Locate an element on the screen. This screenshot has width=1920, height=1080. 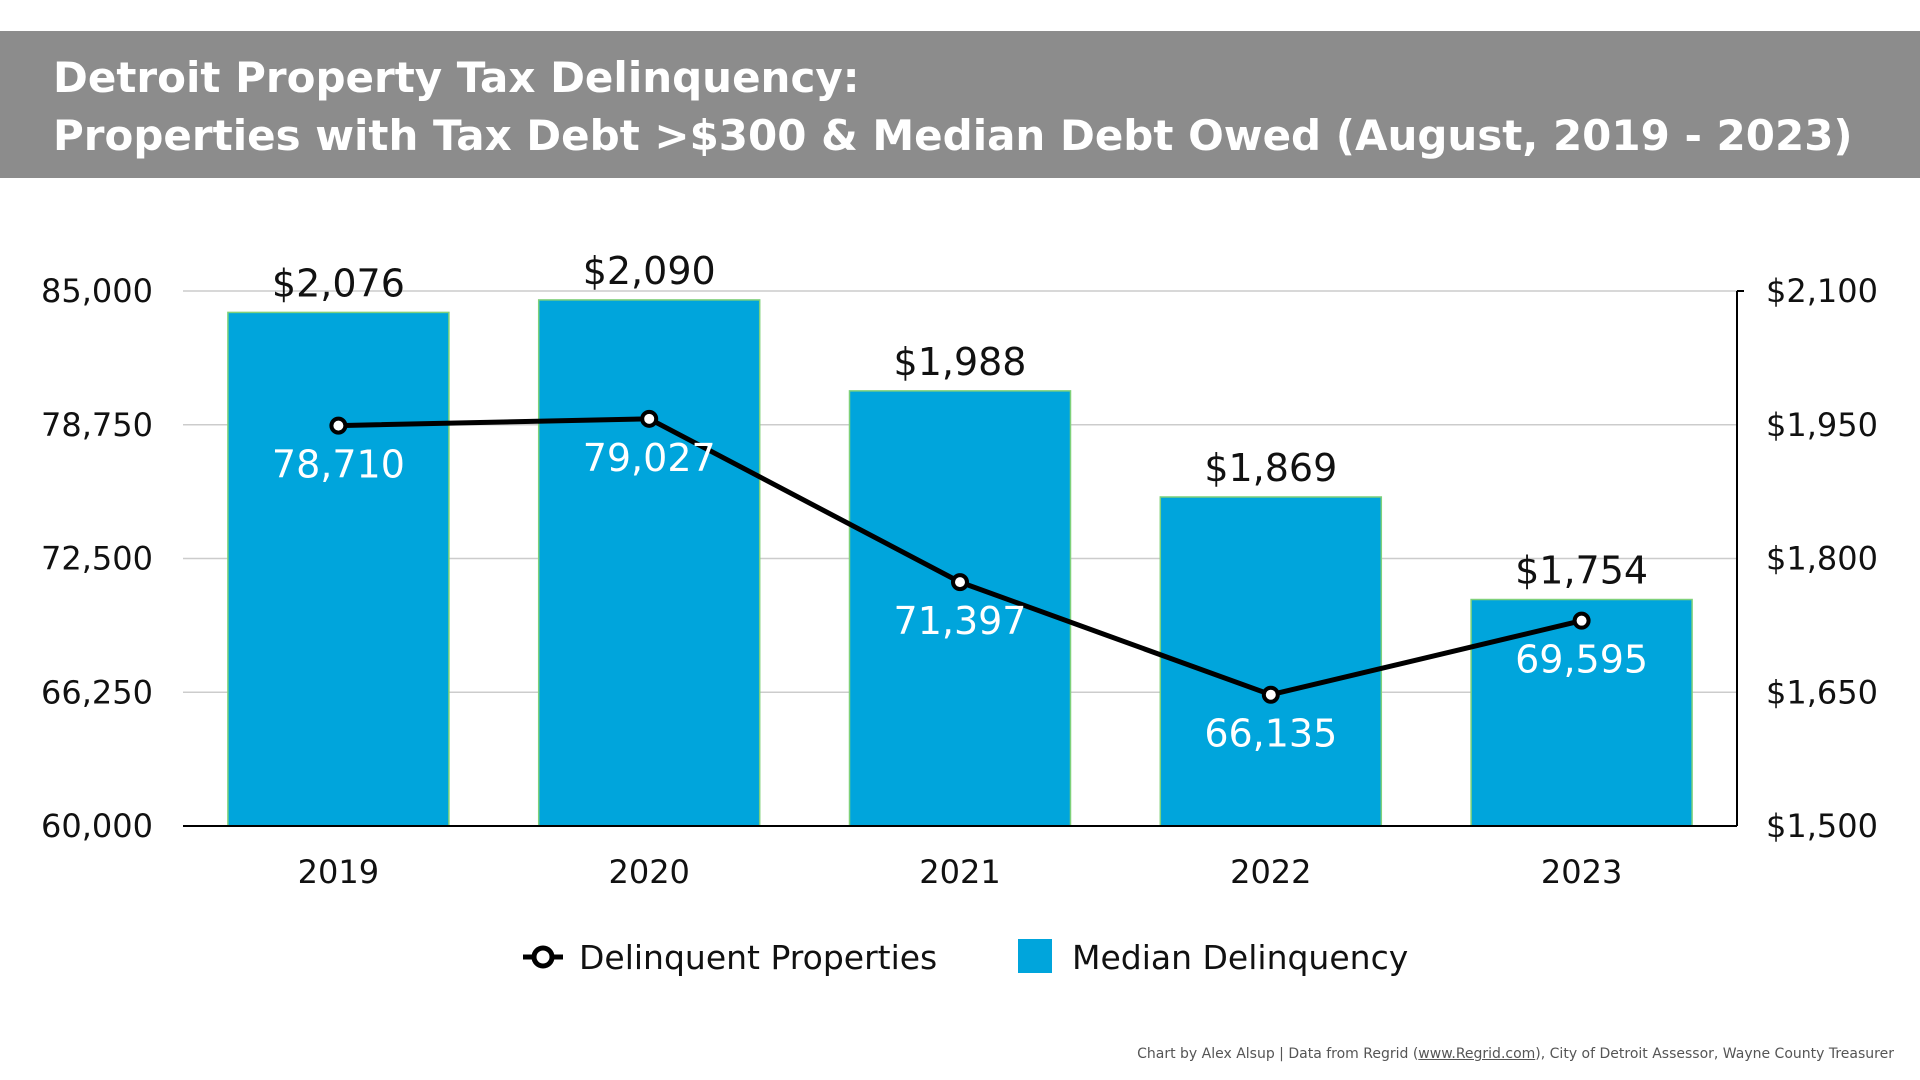
credit-prefix: Chart by Alex Alsup | Data from Regrid ( is located at coordinates (1278, 1054).